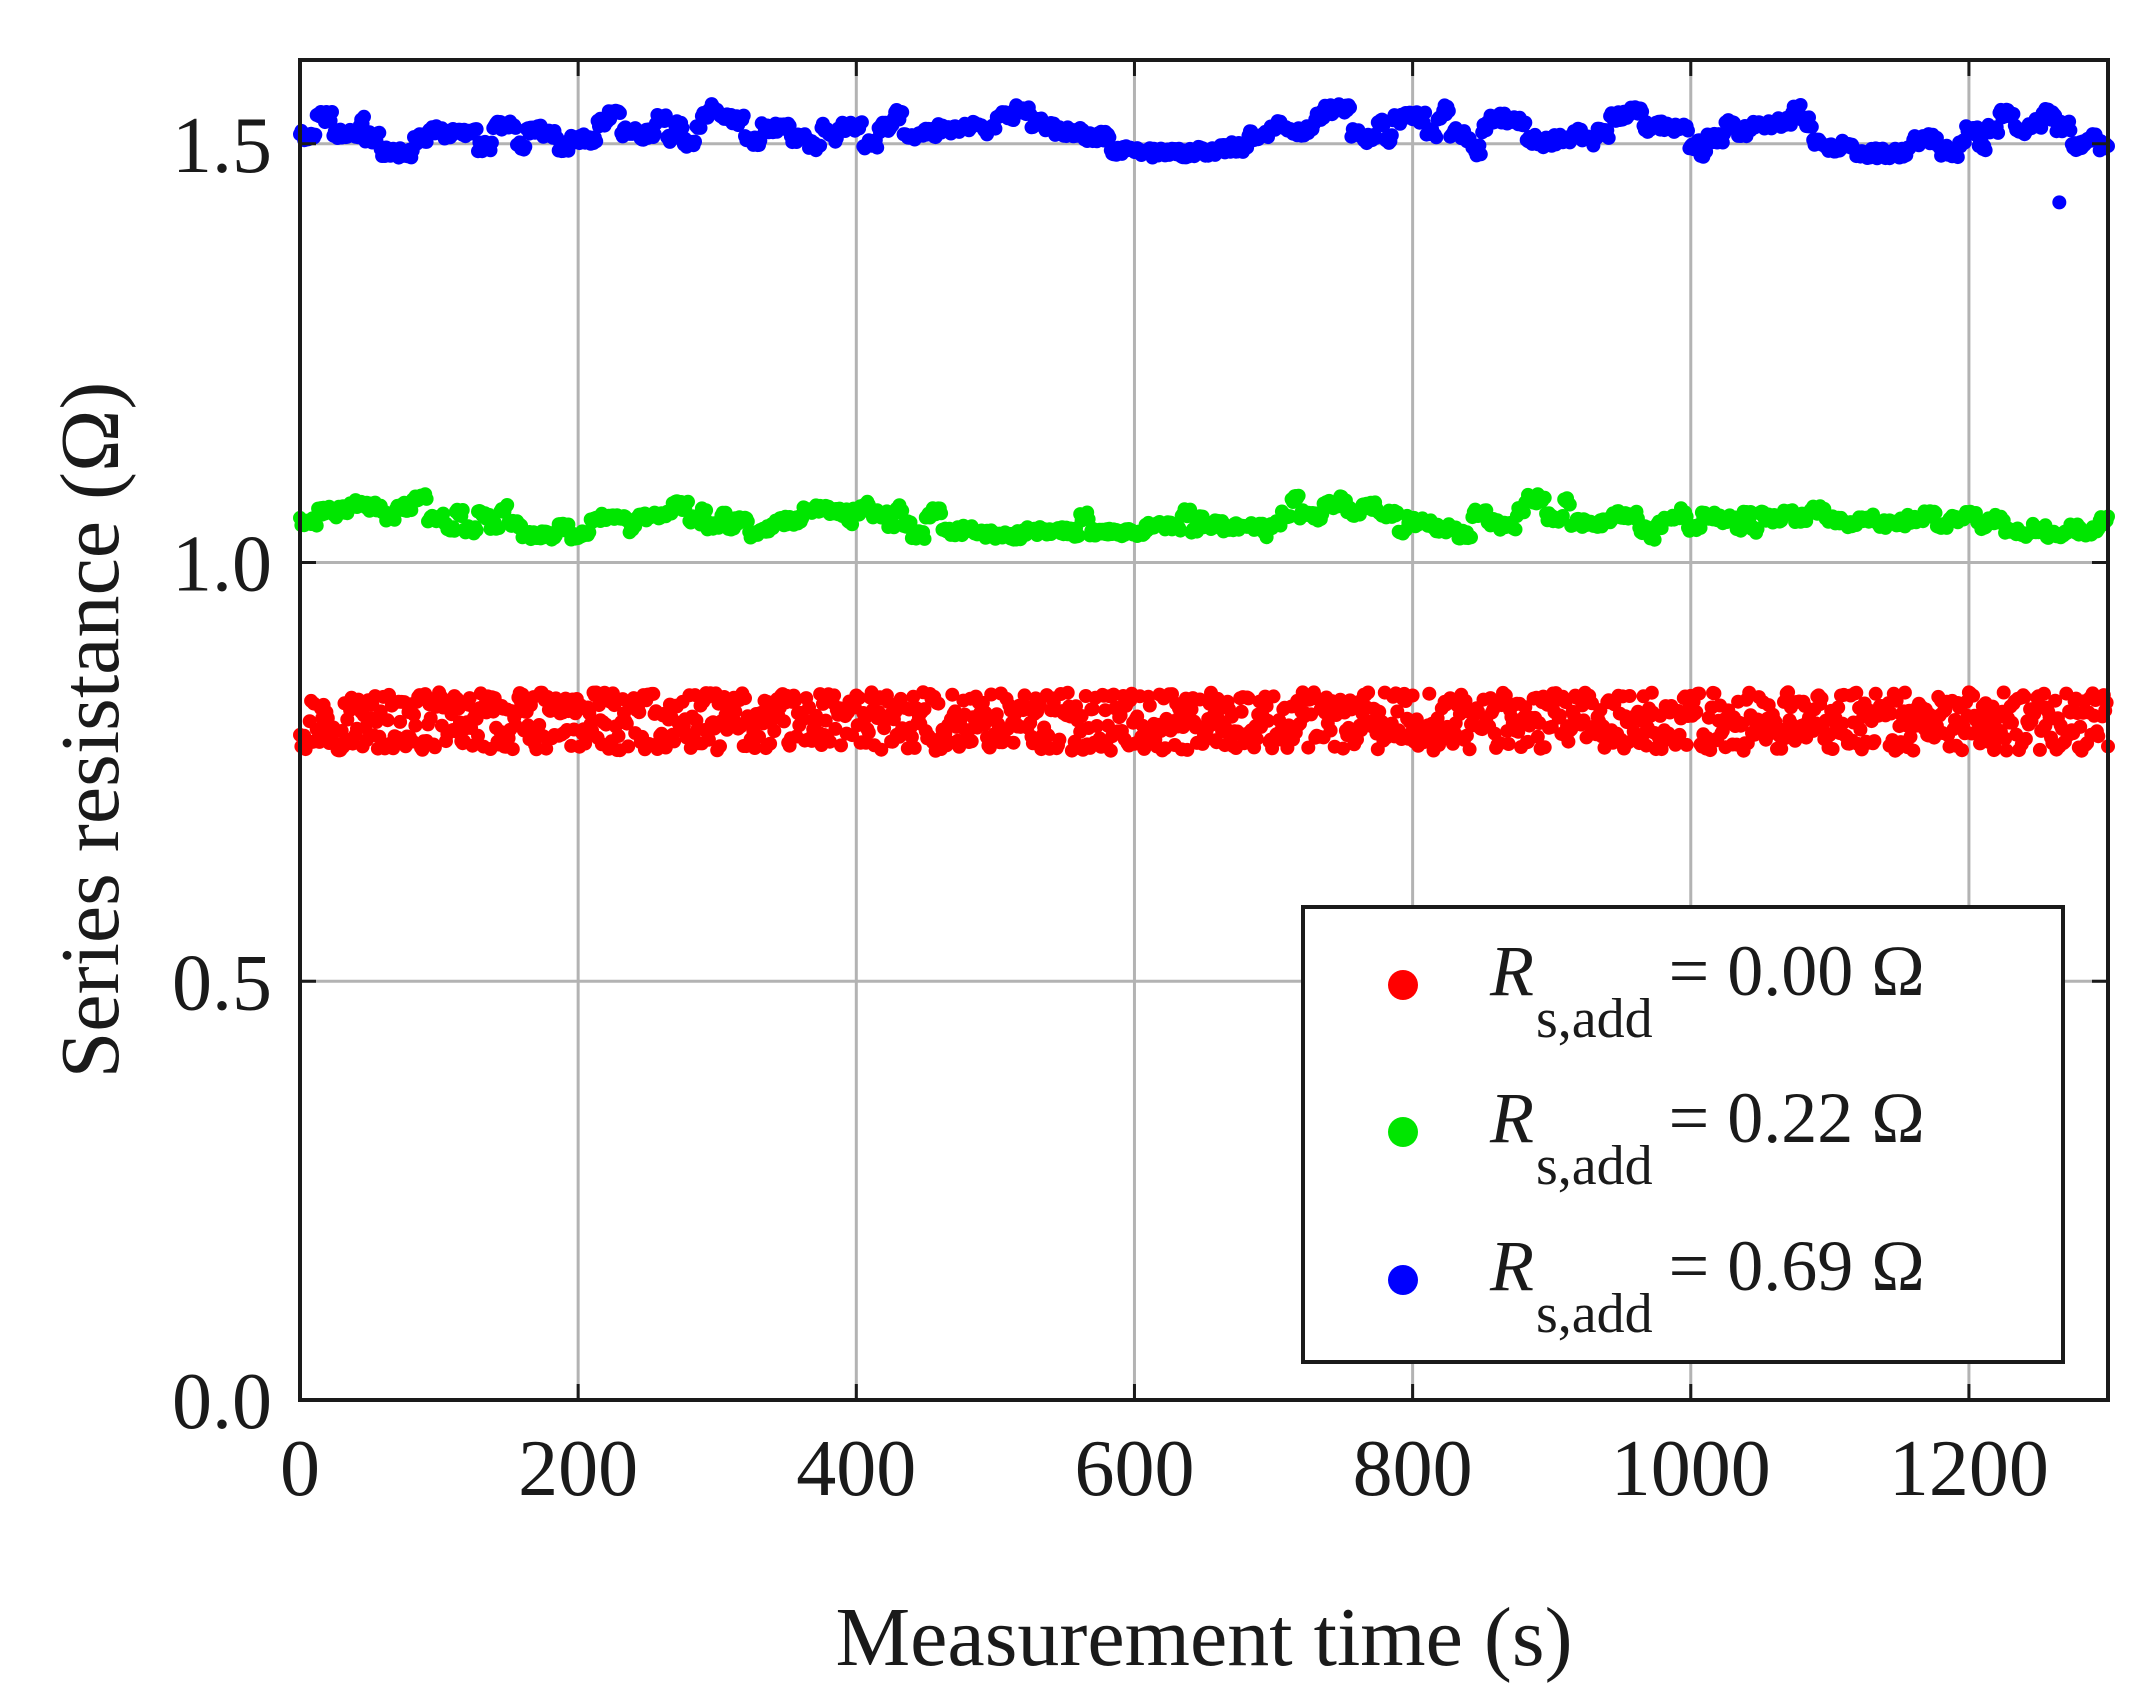 Image resolution: width=2141 pixels, height=1705 pixels. Describe the element at coordinates (1511, 1118) in the screenshot. I see `legend-symbol: R` at that location.